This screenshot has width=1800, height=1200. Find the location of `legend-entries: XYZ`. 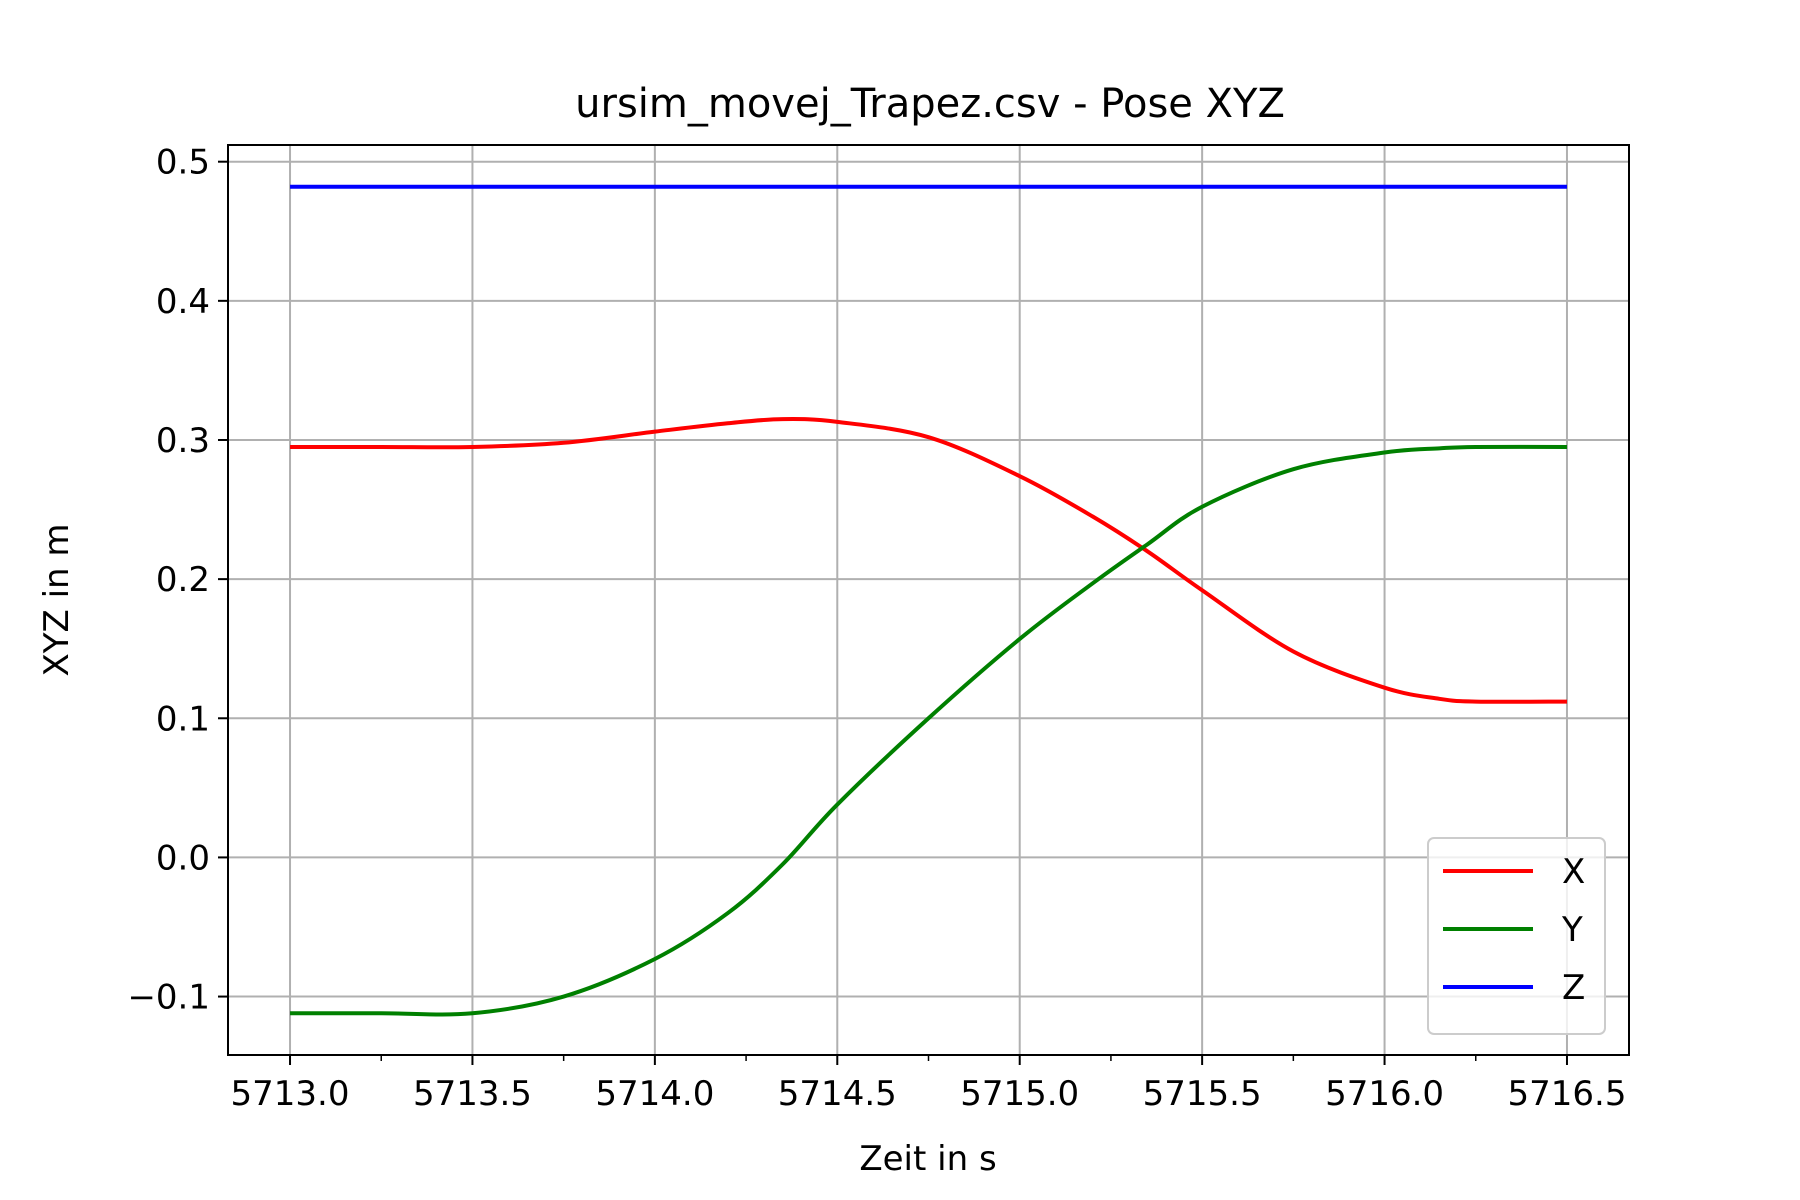

legend-entries: XYZ is located at coordinates (1514, 930).